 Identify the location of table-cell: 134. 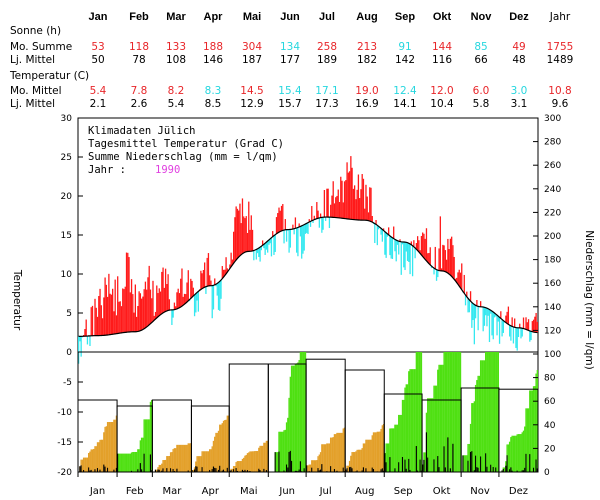
(290, 47).